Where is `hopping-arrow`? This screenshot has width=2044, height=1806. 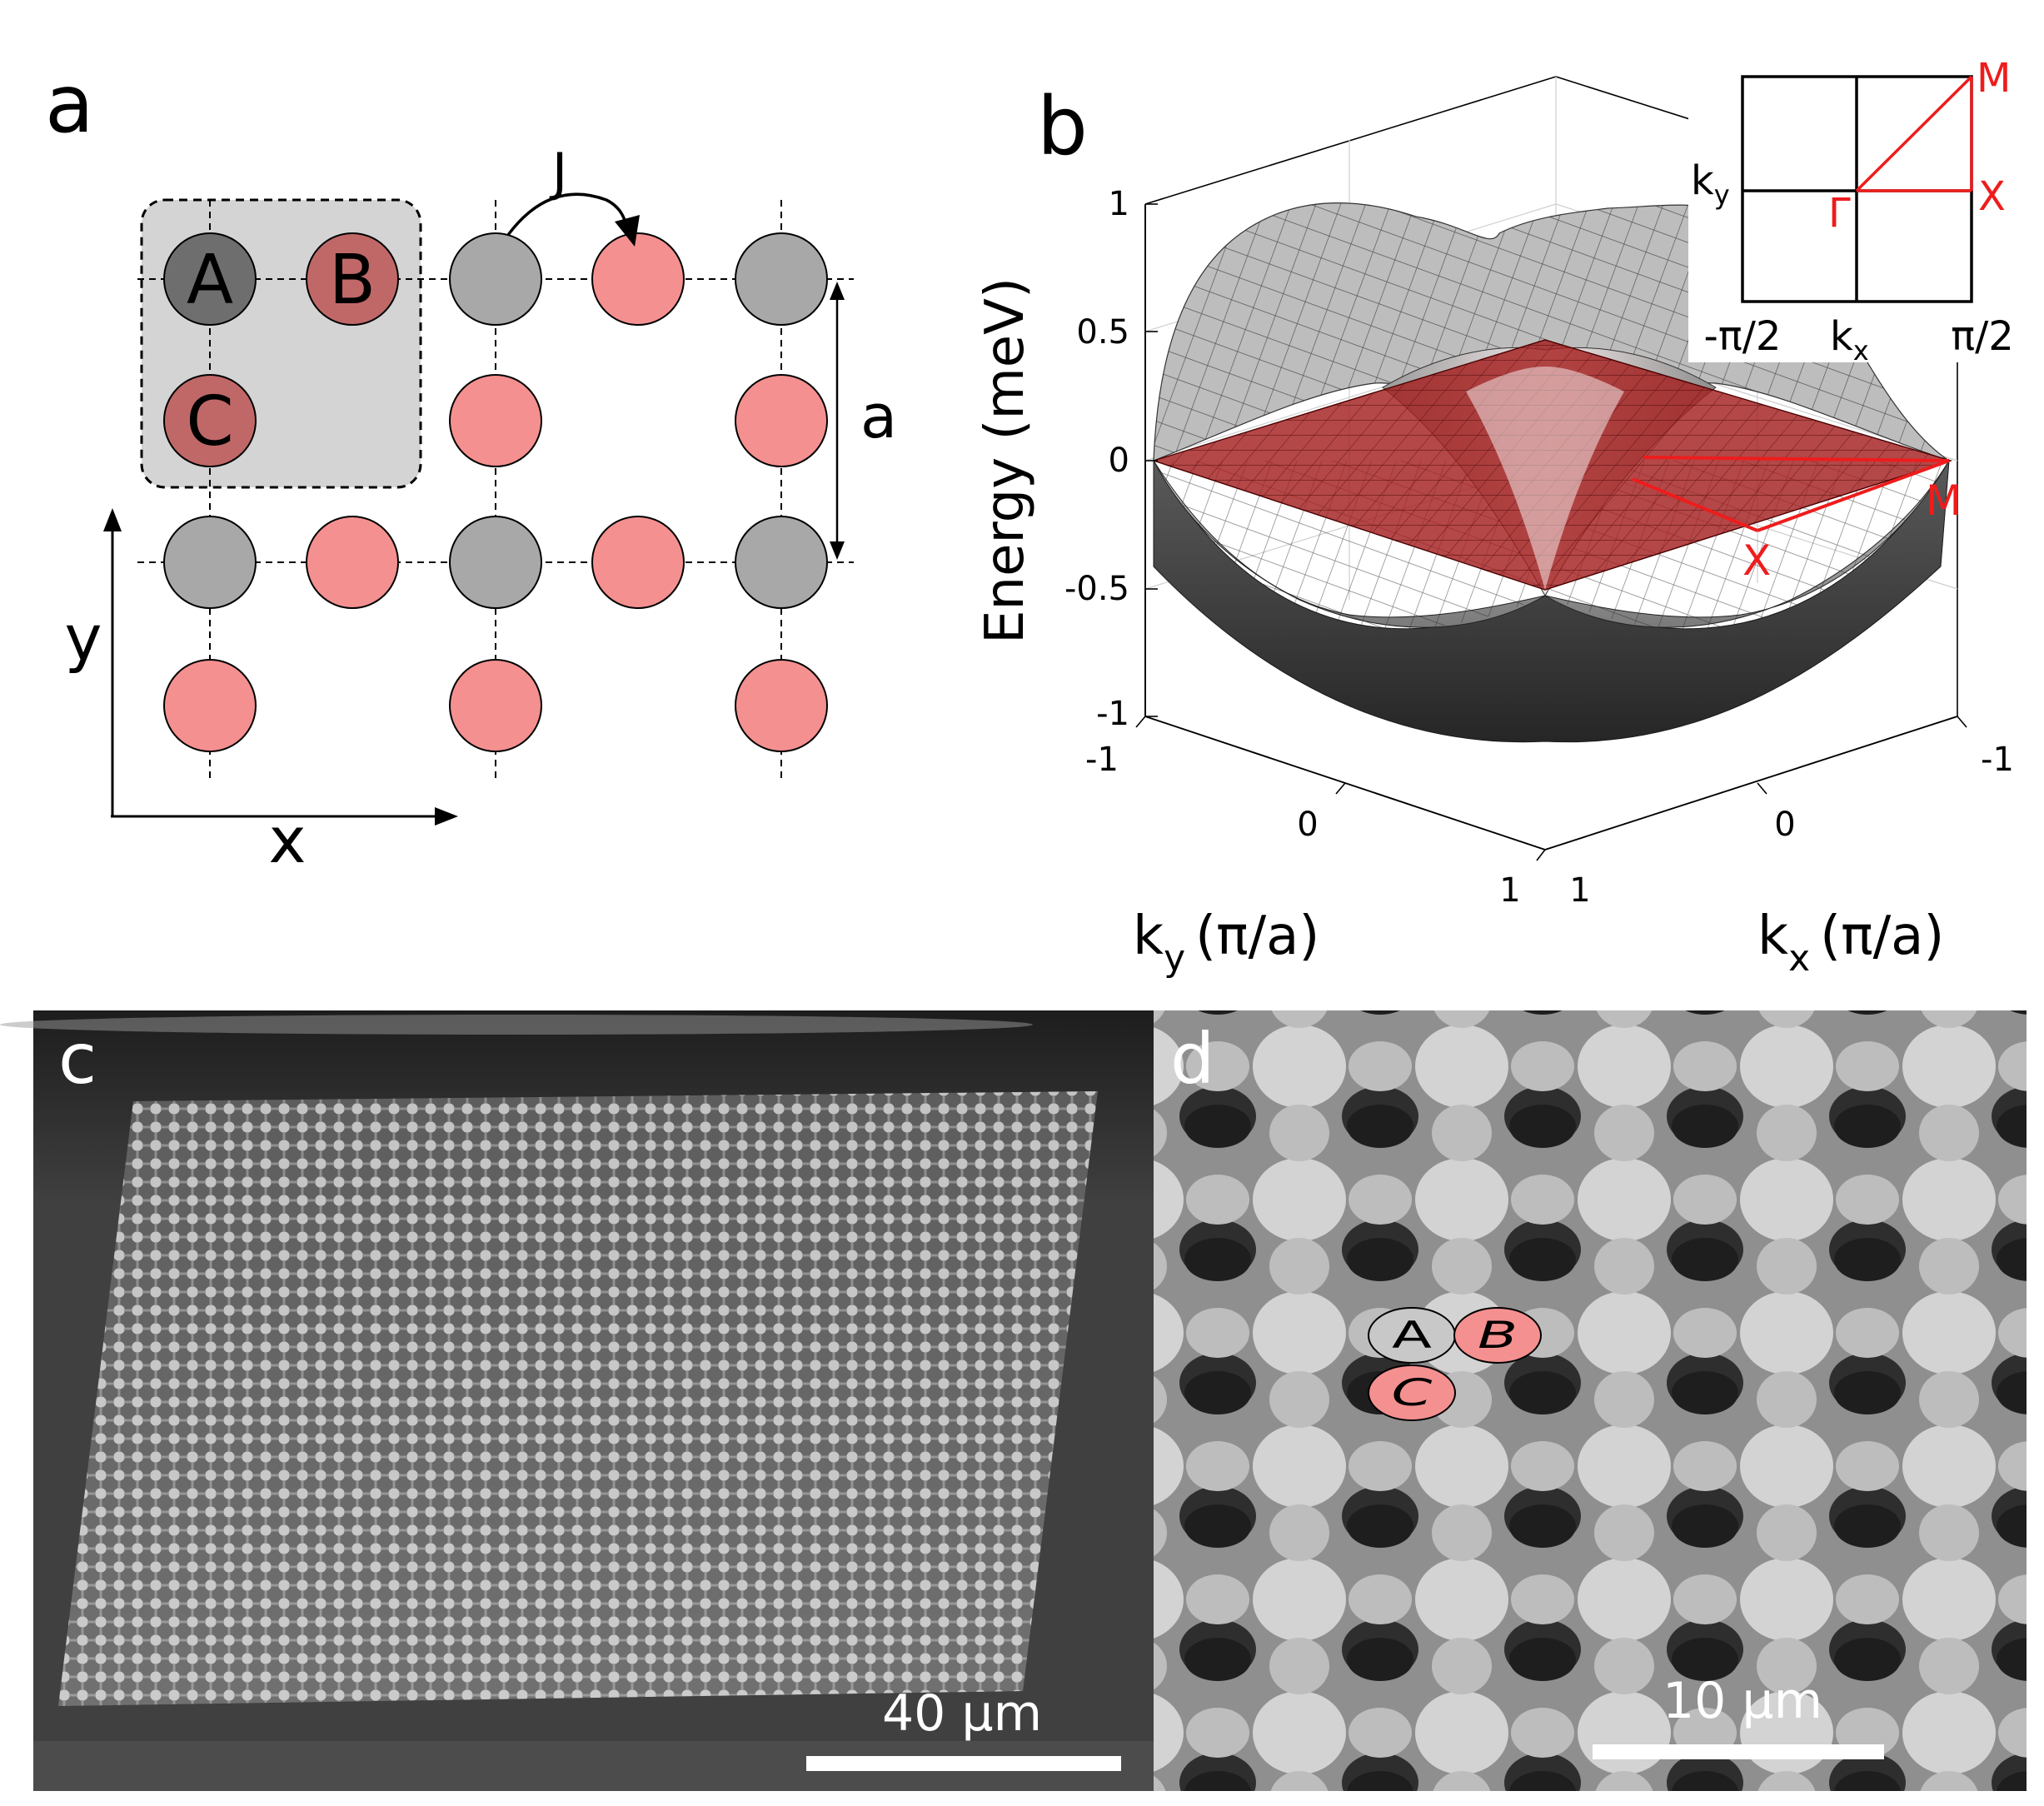 hopping-arrow is located at coordinates (567, 214).